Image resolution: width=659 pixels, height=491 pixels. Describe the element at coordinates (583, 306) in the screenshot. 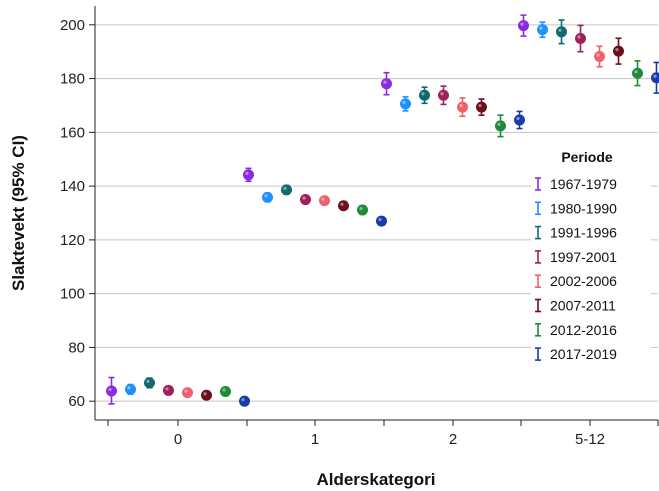

I see `legend-label: 2007-2011` at that location.